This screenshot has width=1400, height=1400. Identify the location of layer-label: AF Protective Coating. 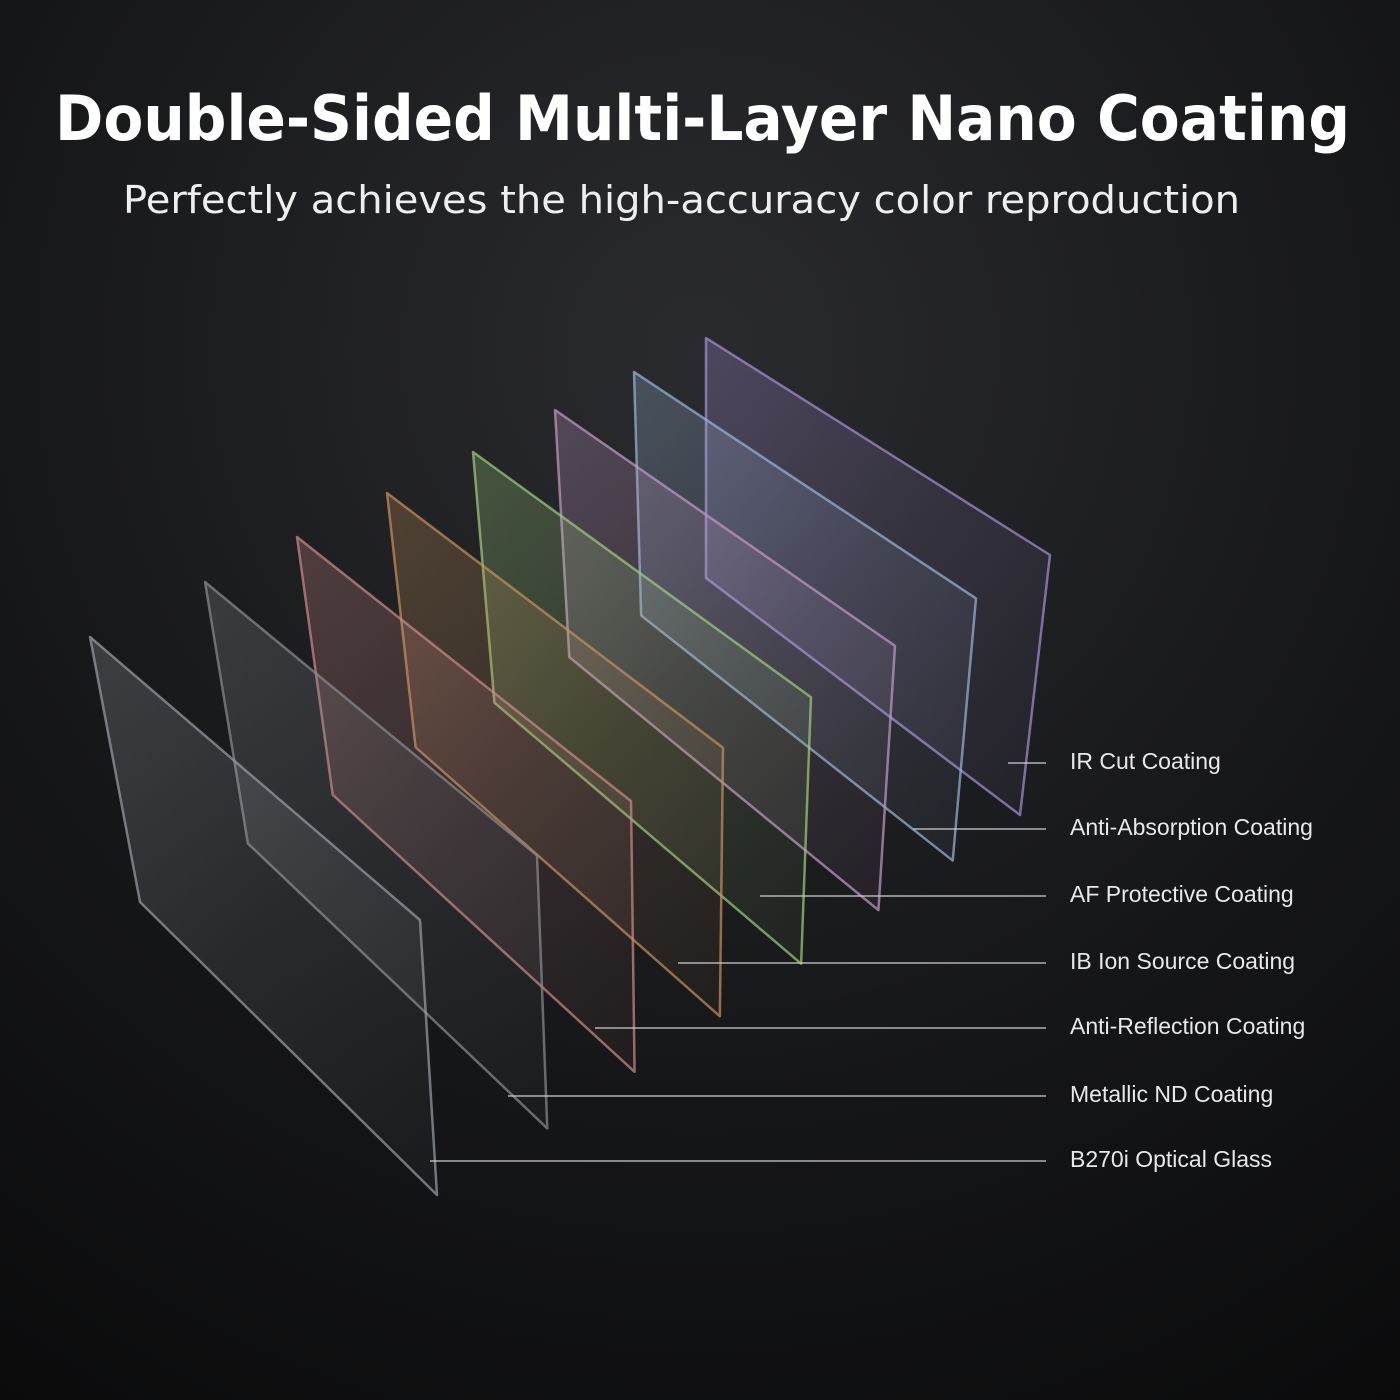
(1182, 894).